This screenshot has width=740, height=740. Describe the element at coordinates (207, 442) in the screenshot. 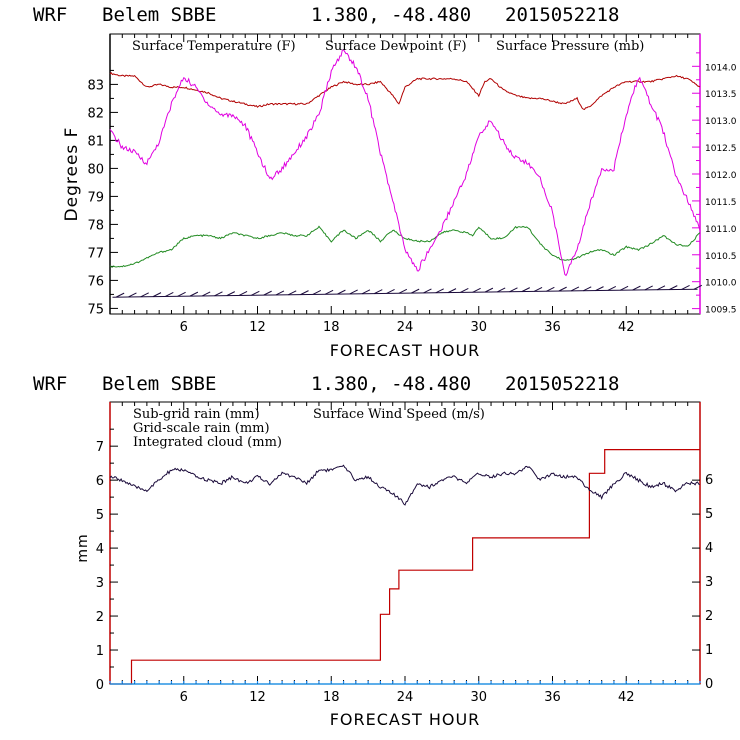

I see `legend-integrated-cloud: Integrated cloud (mm)` at that location.